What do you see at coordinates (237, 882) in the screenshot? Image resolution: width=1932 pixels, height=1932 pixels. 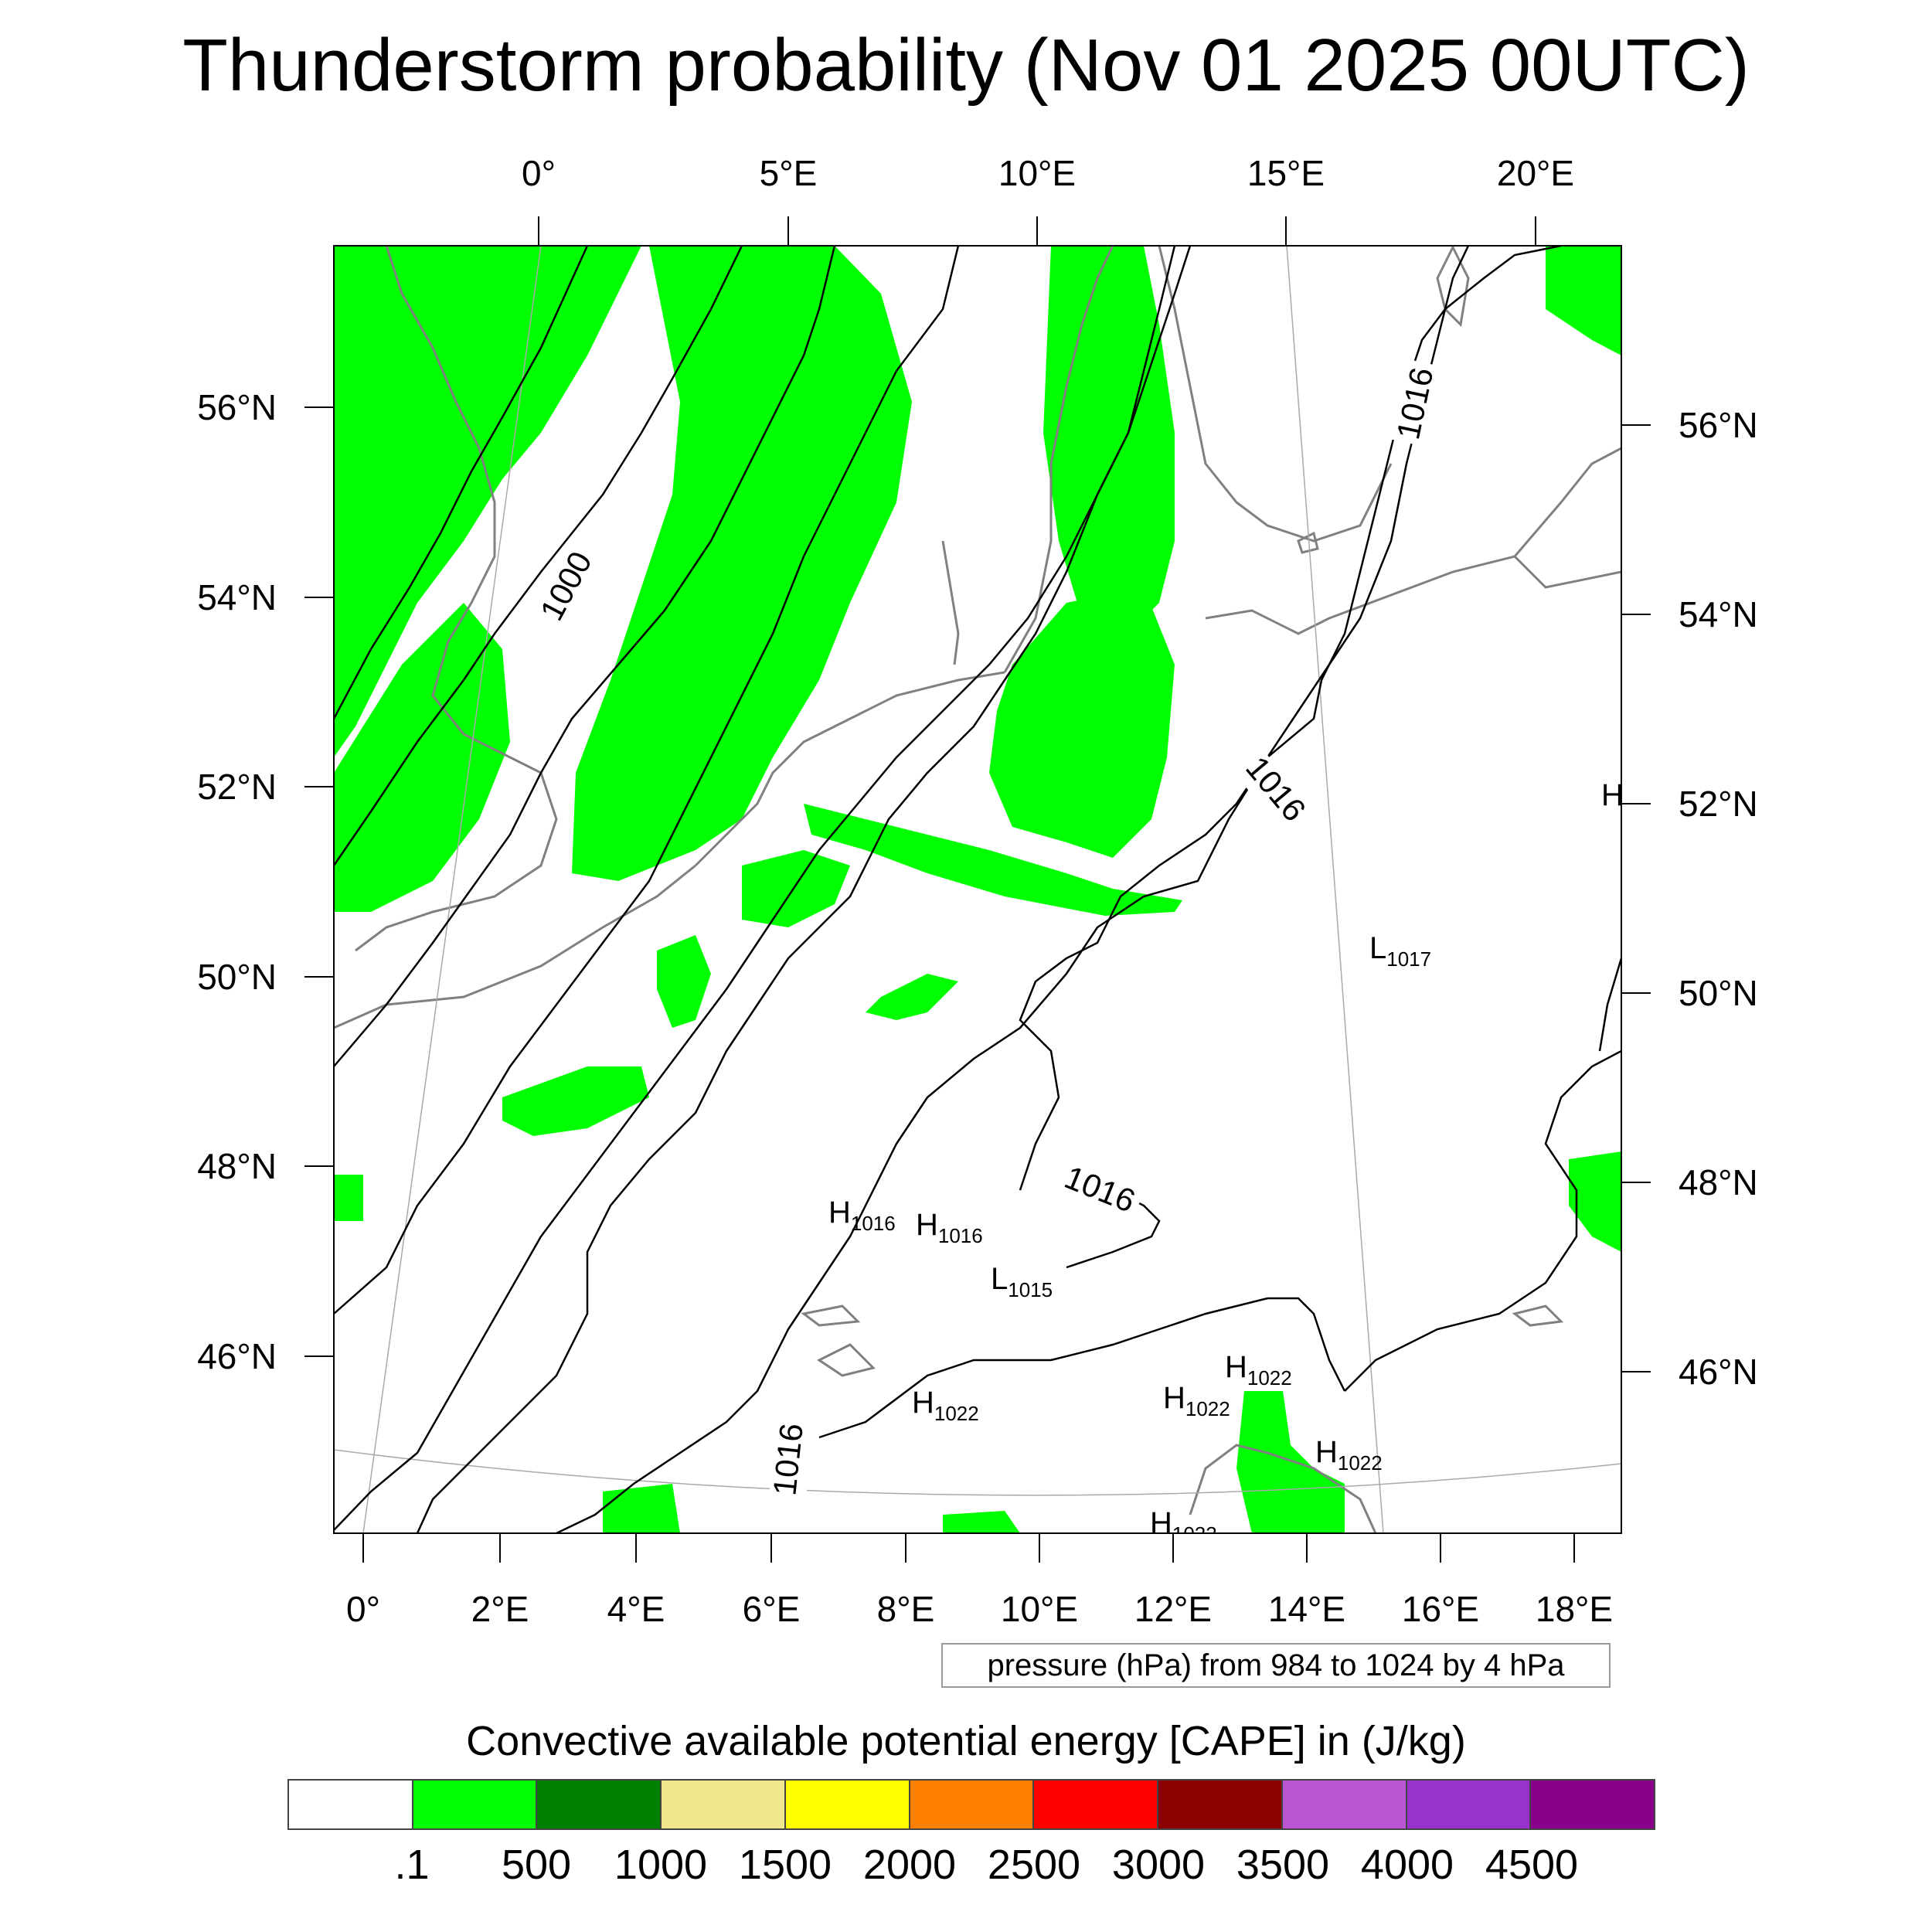 I see `left-lat-labels: 56°N 54°N 52°N 50°N 48°N 46°N` at bounding box center [237, 882].